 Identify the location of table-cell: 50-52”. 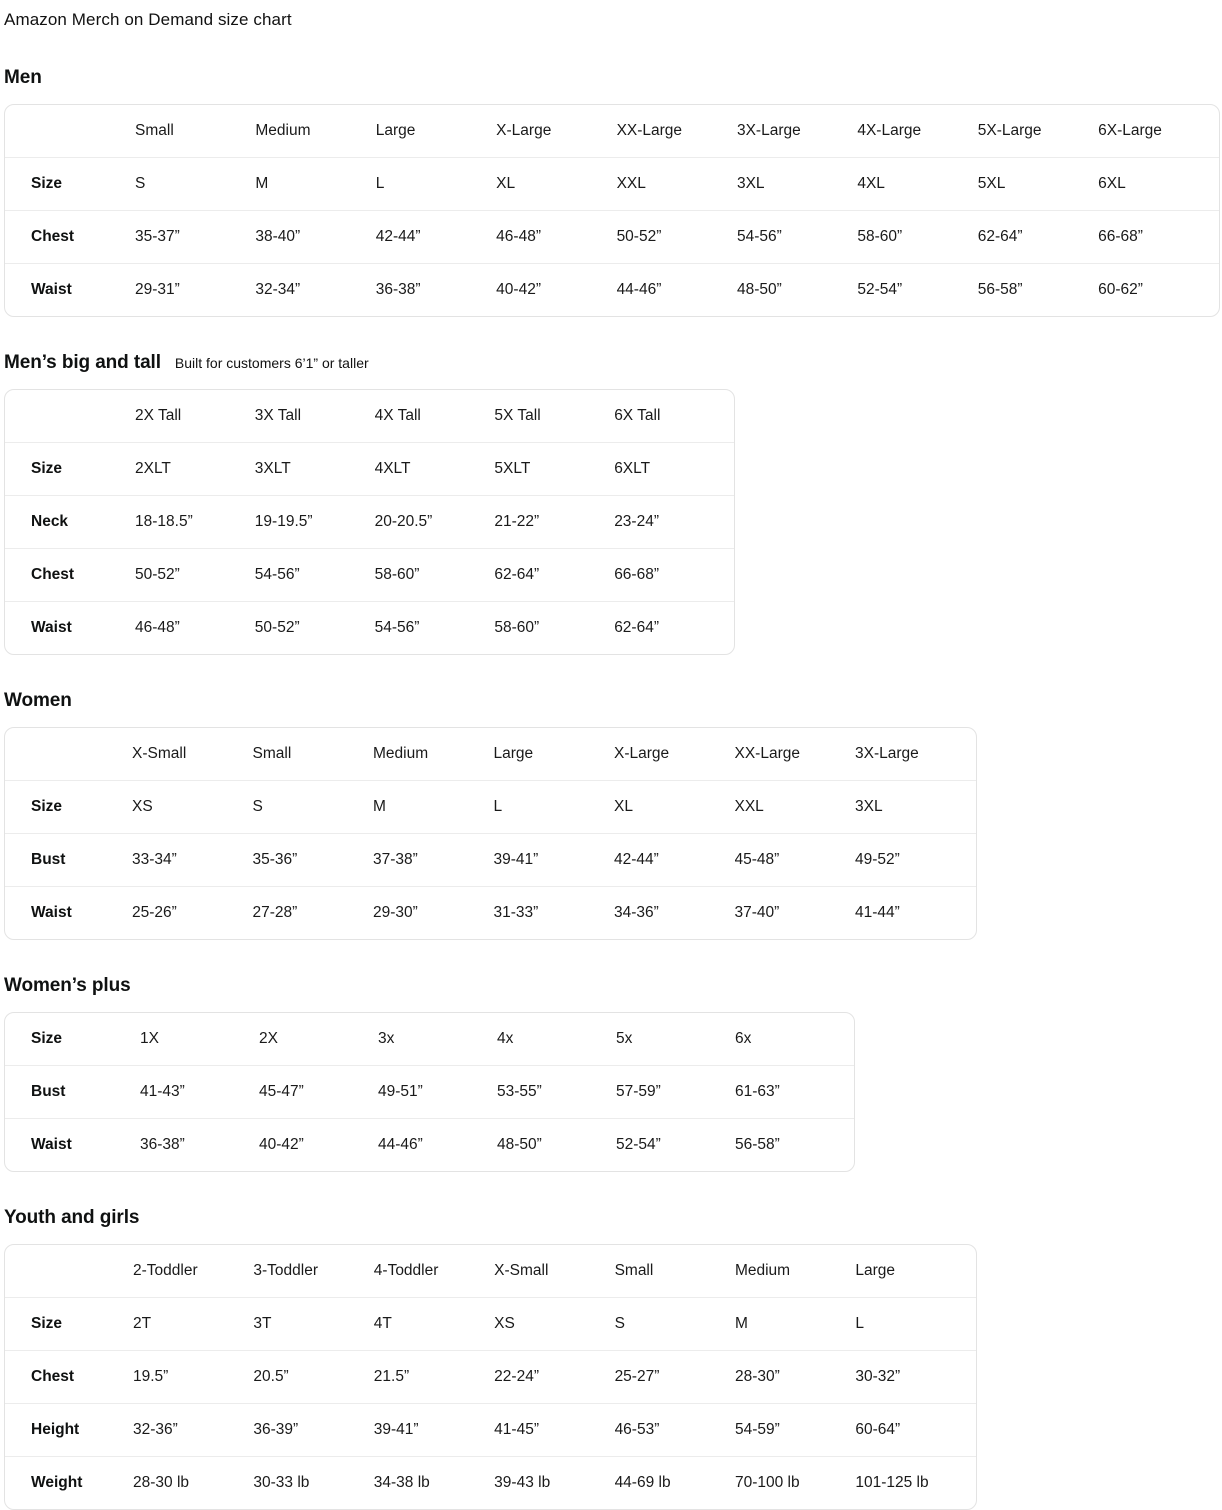
(314, 627).